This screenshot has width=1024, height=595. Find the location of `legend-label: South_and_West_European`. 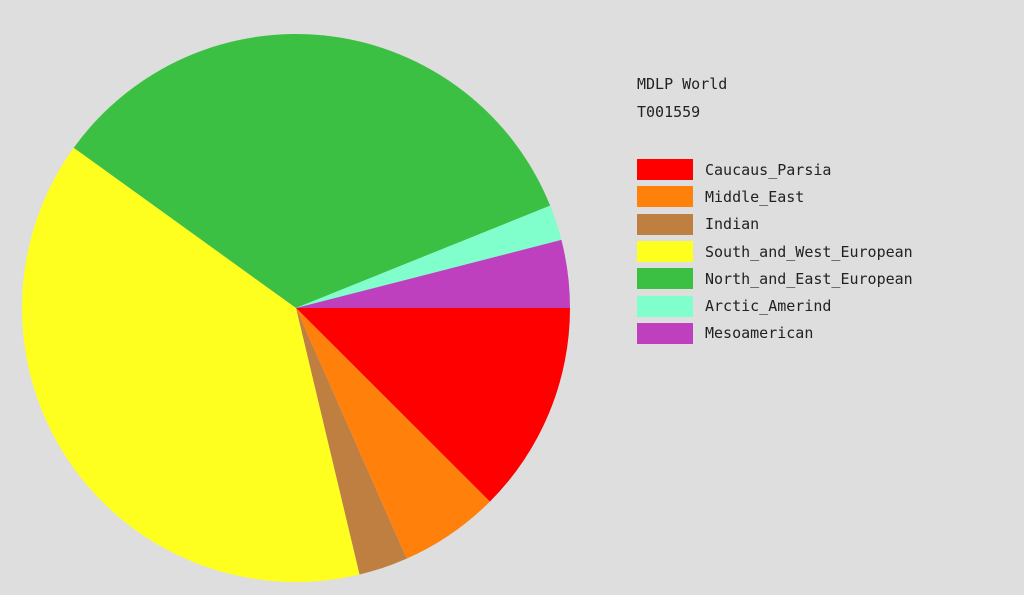

legend-label: South_and_West_European is located at coordinates (809, 251).